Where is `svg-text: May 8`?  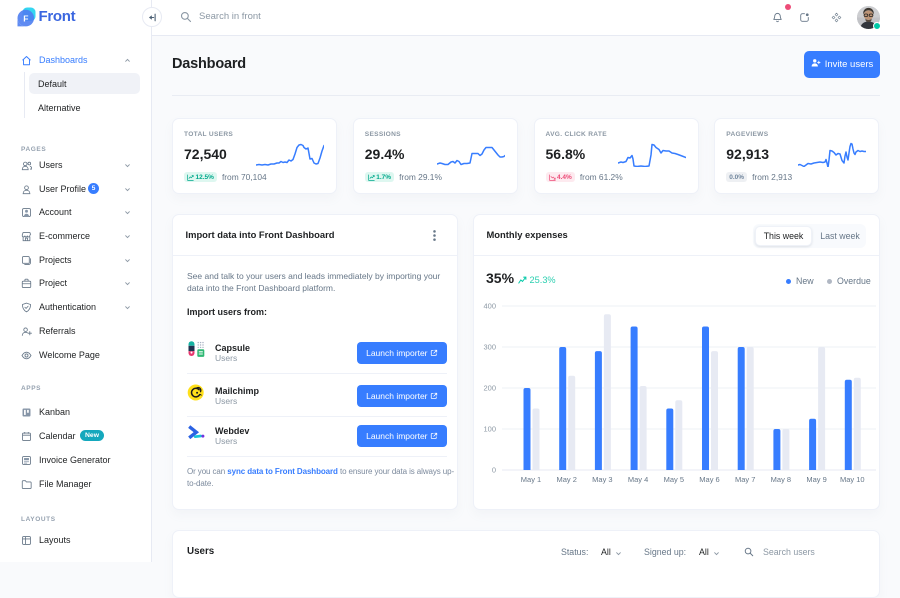
svg-text: May 8 is located at coordinates (781, 479).